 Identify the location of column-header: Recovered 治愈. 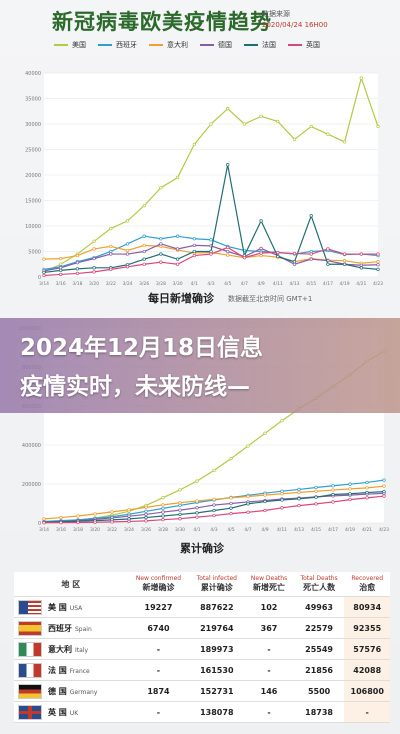
(367, 584).